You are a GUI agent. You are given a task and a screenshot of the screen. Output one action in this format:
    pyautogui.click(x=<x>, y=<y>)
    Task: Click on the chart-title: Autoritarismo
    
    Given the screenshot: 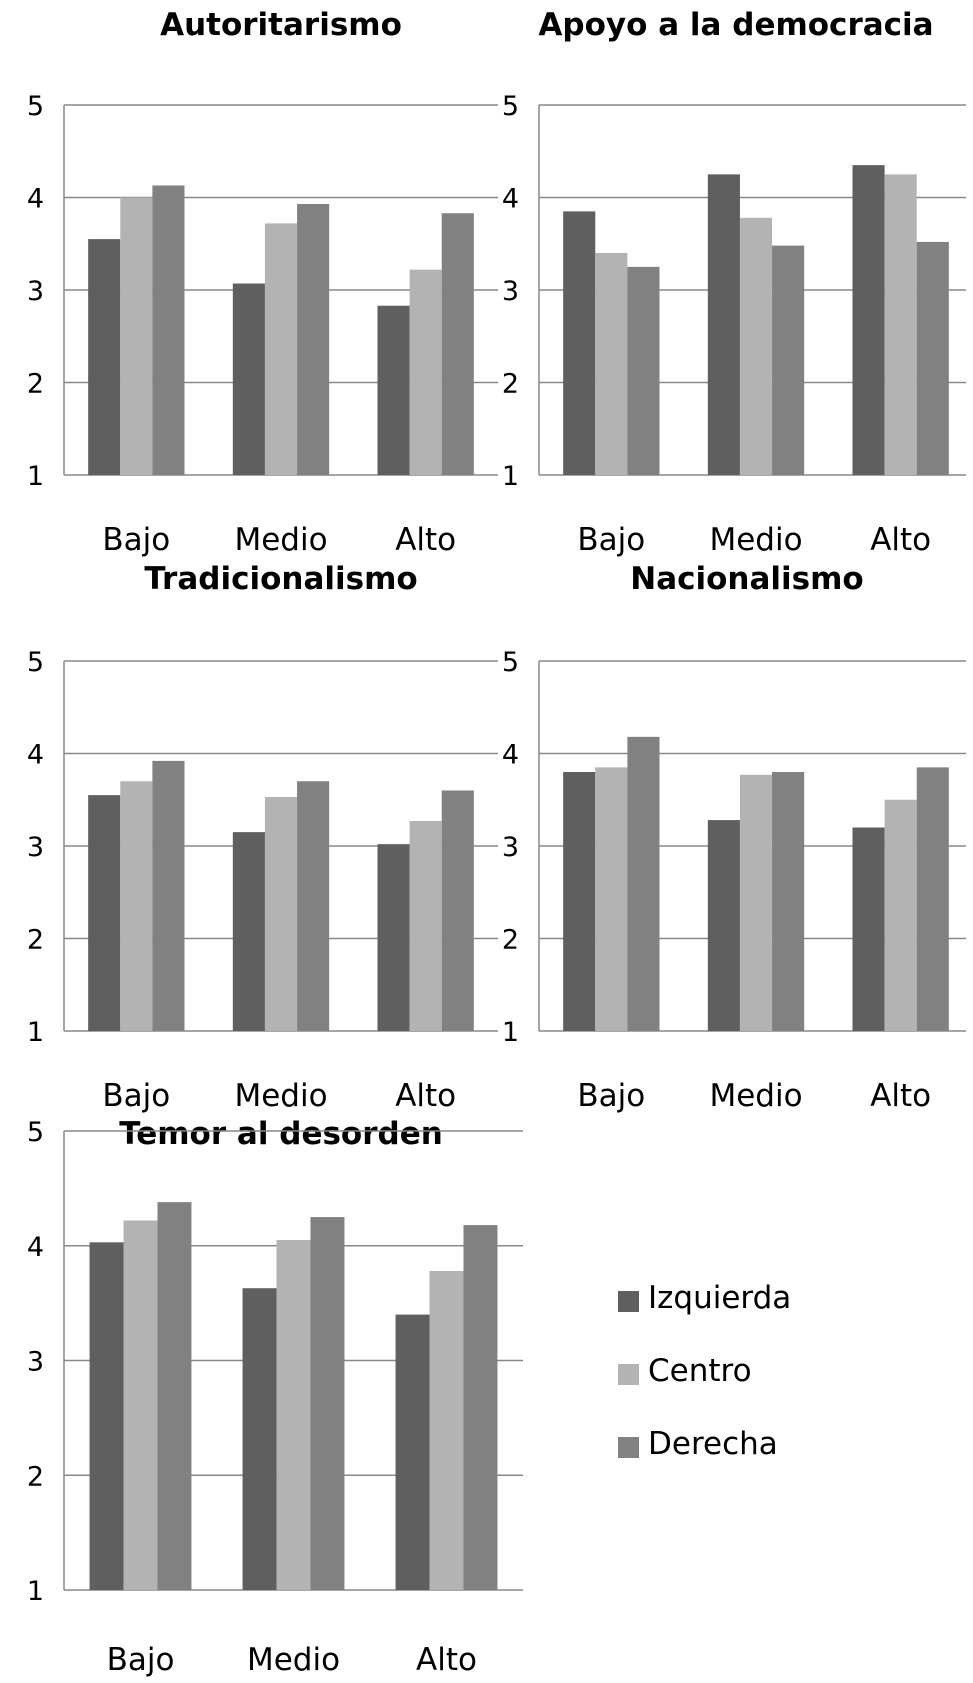 What is the action you would take?
    pyautogui.click(x=281, y=25)
    